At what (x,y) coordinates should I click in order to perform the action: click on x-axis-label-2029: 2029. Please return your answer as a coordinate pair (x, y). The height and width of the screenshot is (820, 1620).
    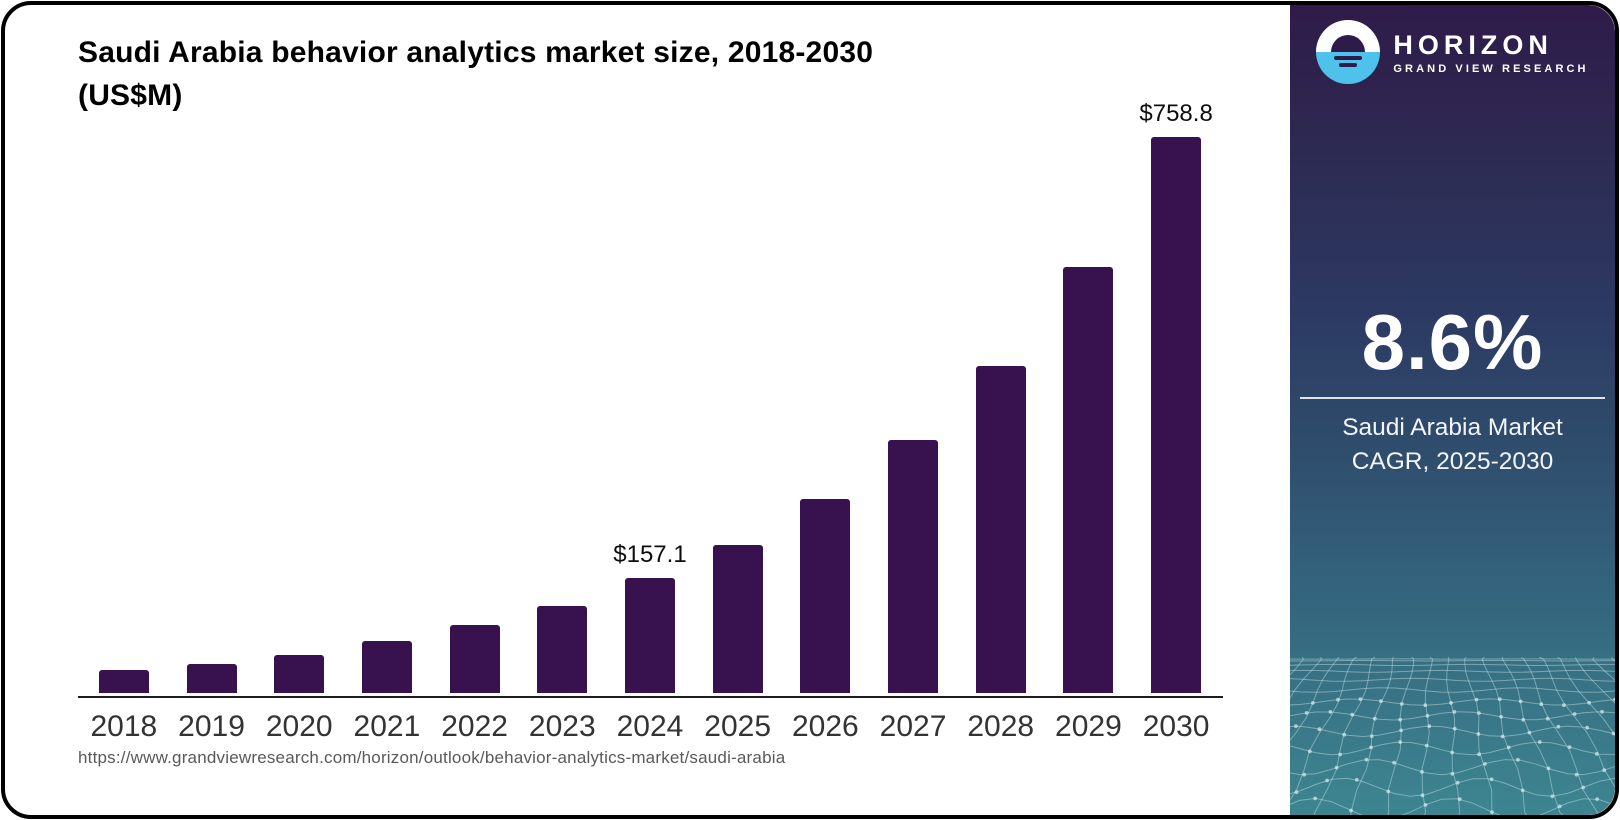
    Looking at the image, I should click on (1088, 726).